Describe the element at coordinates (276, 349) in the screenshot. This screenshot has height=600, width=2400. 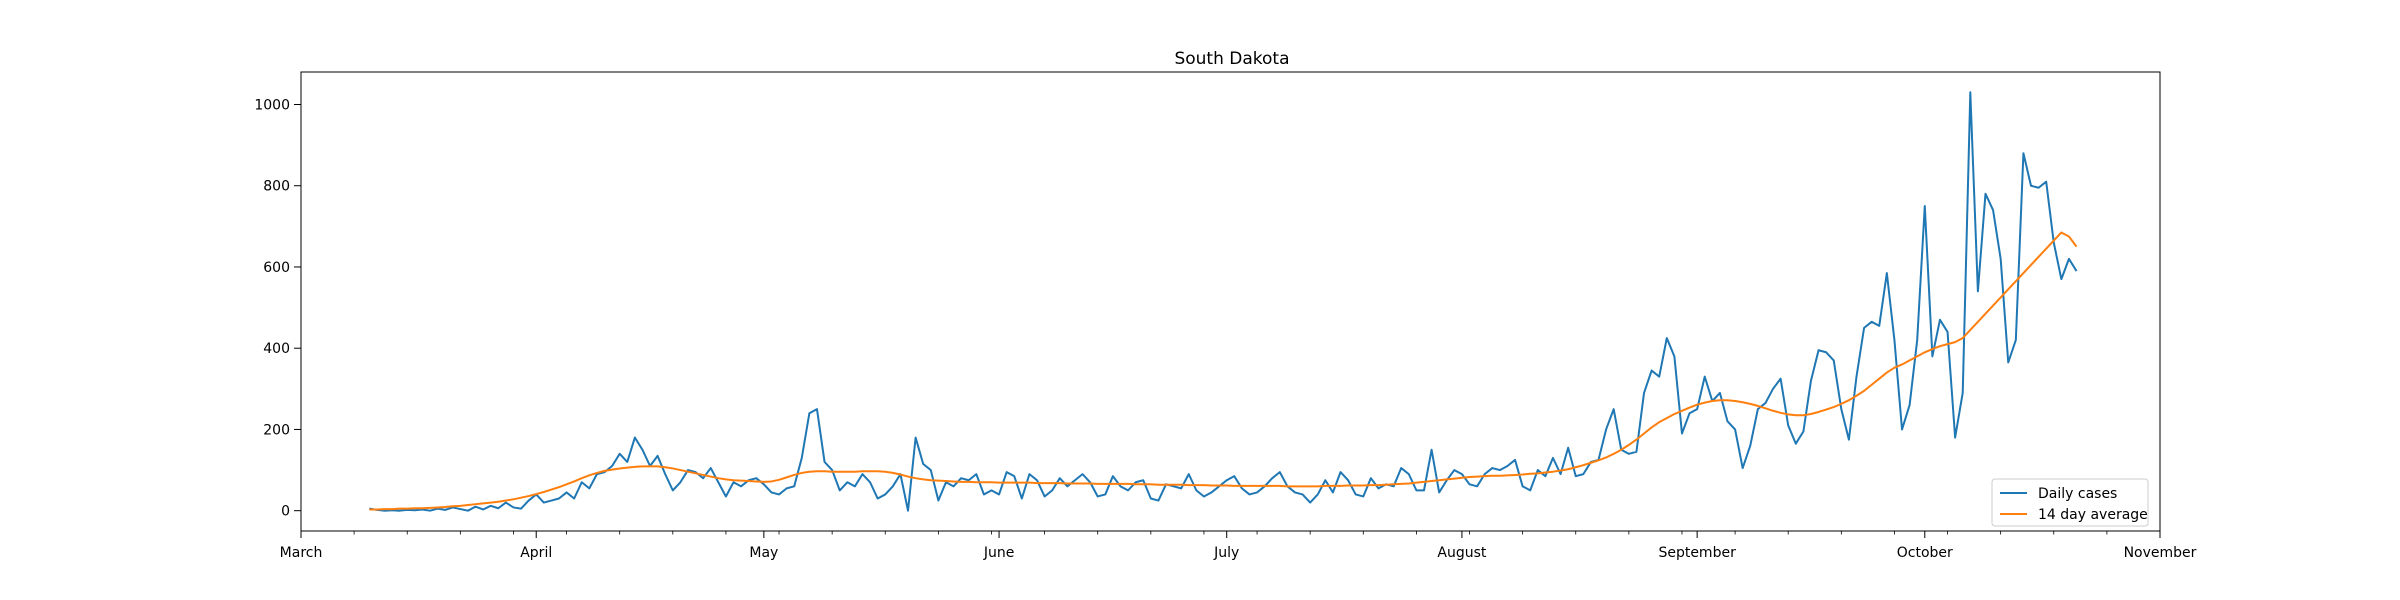
I see `y-tick-label: 400` at that location.